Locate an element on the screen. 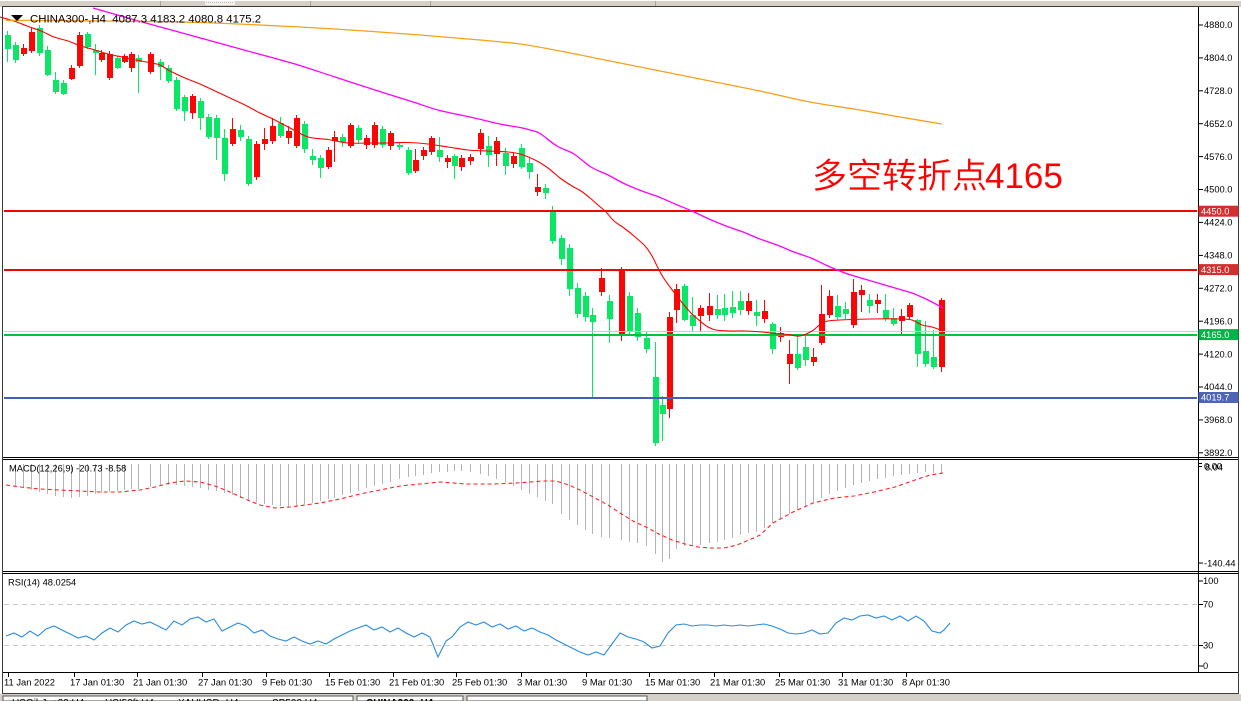 This screenshot has height=701, width=1241. svg-text: XAUUSD-,H4 is located at coordinates (208, 699).